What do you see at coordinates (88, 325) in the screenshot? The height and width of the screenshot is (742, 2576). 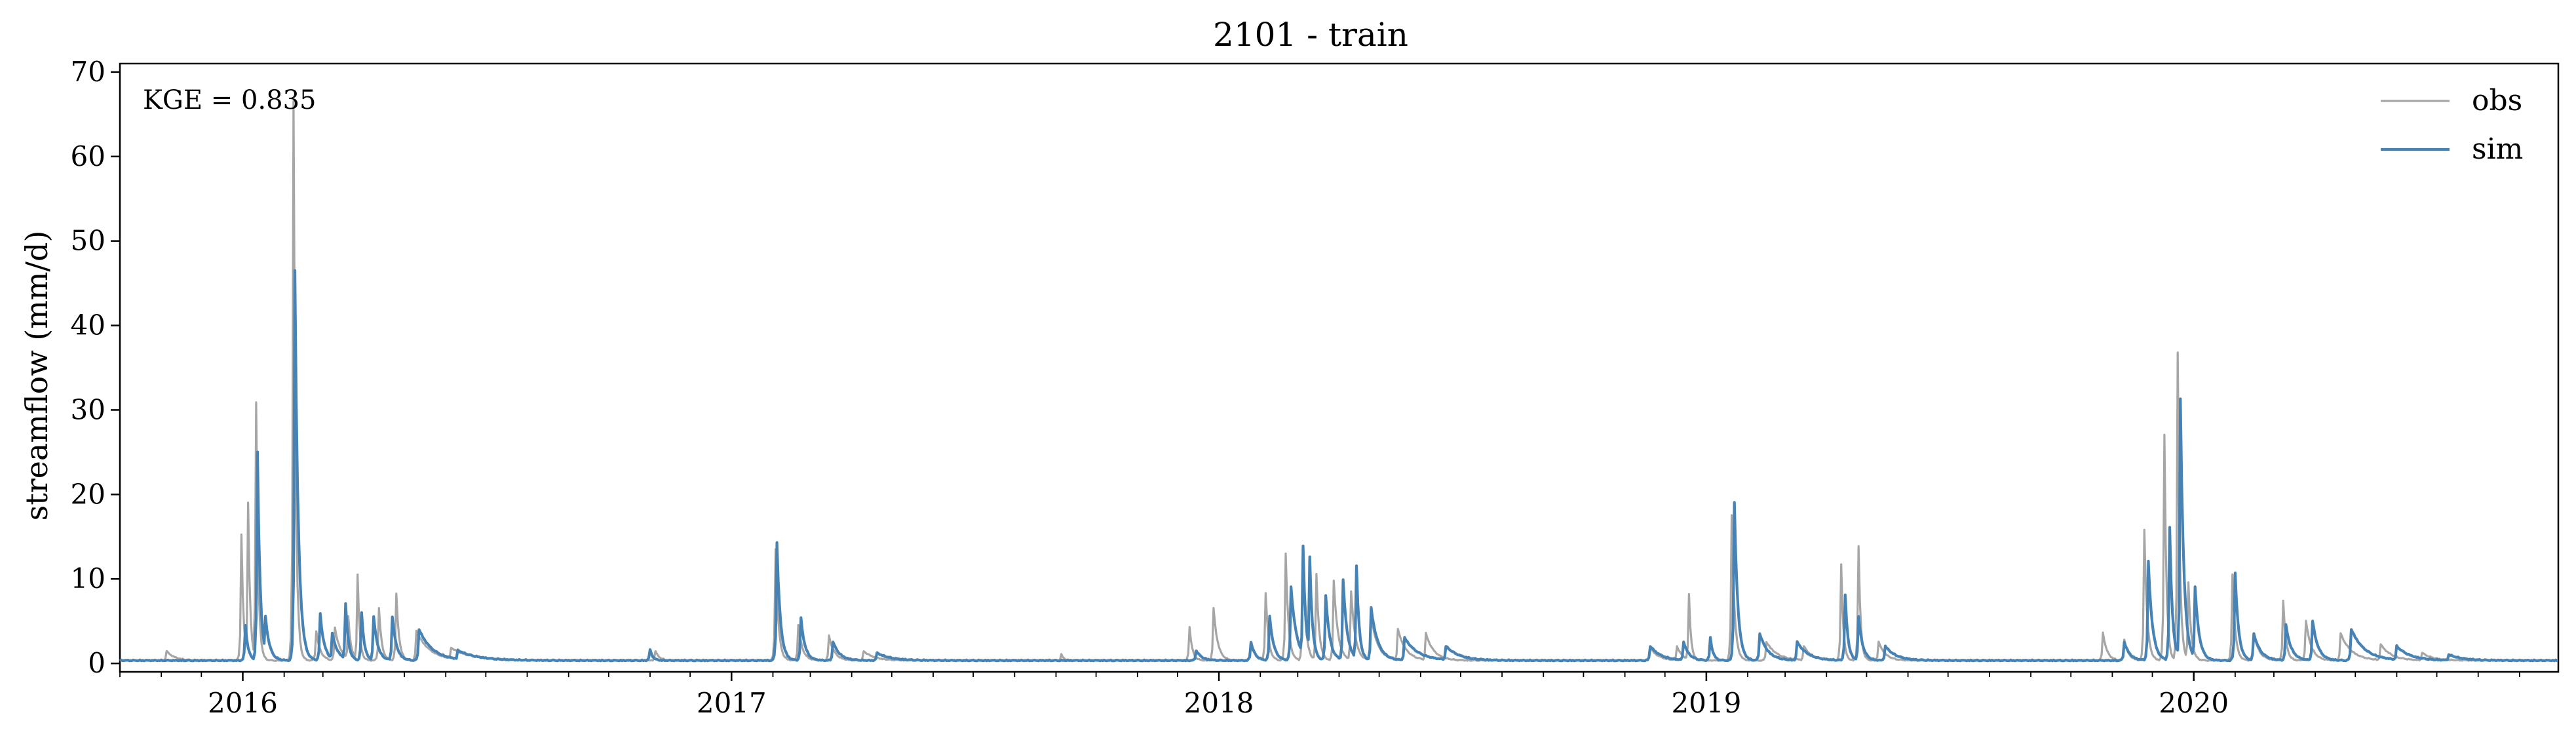 I see `y-tick-label: 40` at bounding box center [88, 325].